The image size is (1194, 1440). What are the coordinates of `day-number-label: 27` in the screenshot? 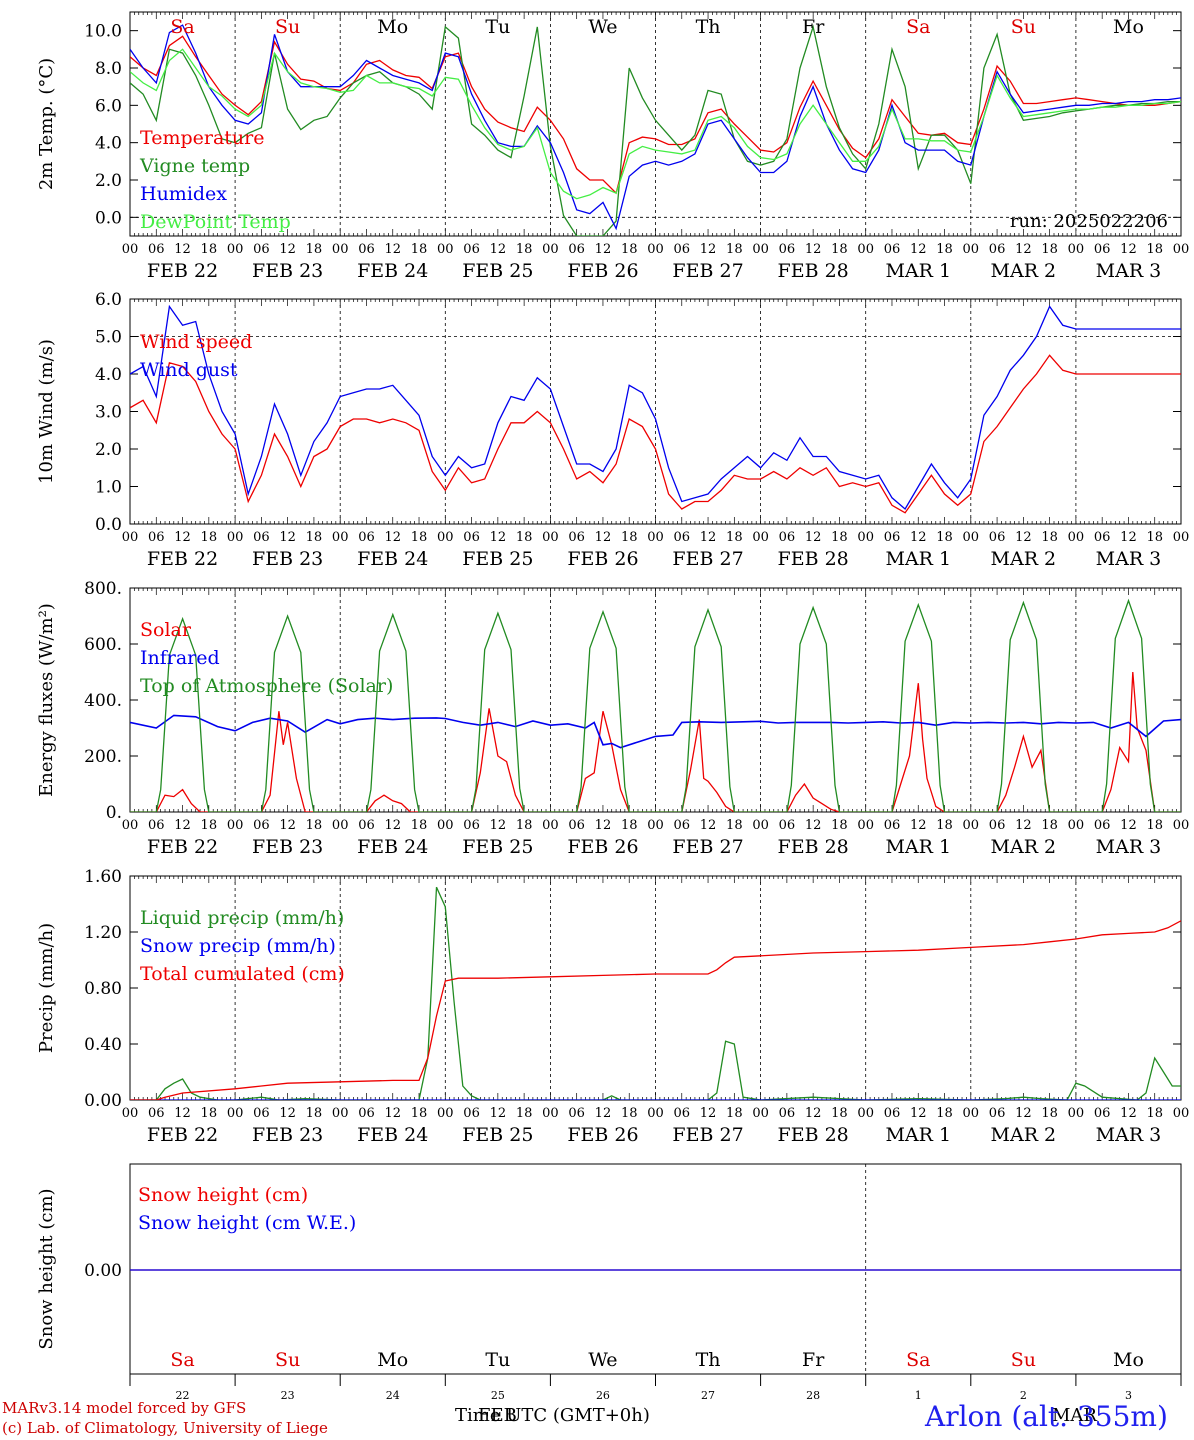 It's located at (708, 1395).